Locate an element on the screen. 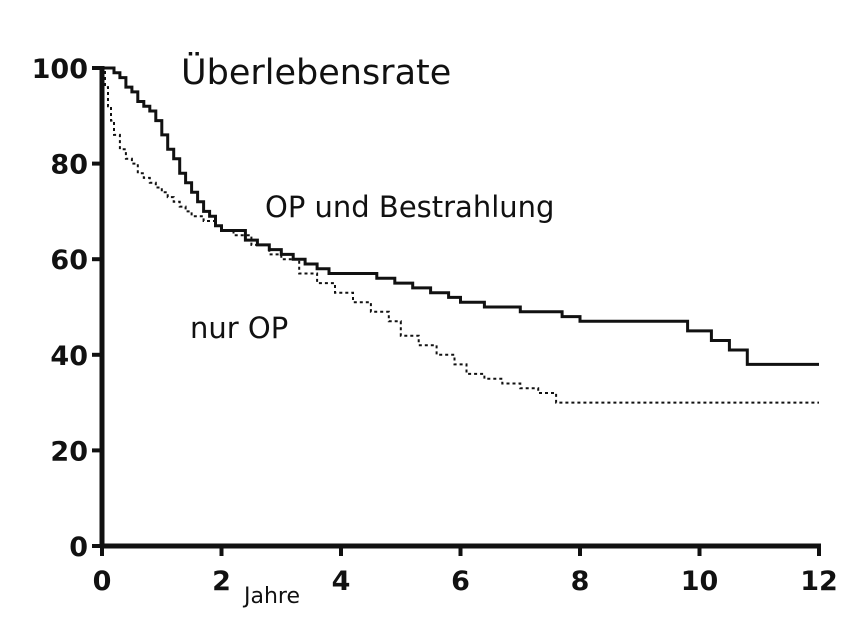 The height and width of the screenshot is (622, 864). series-label-nur-op: nur OP is located at coordinates (239, 328).